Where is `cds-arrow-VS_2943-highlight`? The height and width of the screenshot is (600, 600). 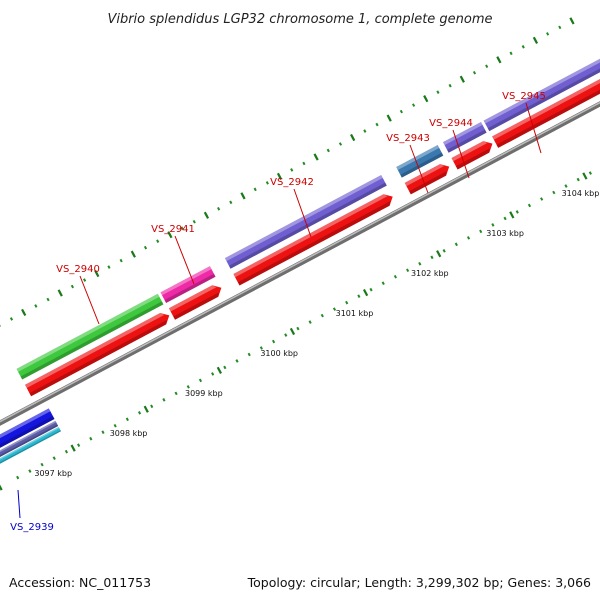 cds-arrow-VS_2943-highlight is located at coordinates (424, 175).